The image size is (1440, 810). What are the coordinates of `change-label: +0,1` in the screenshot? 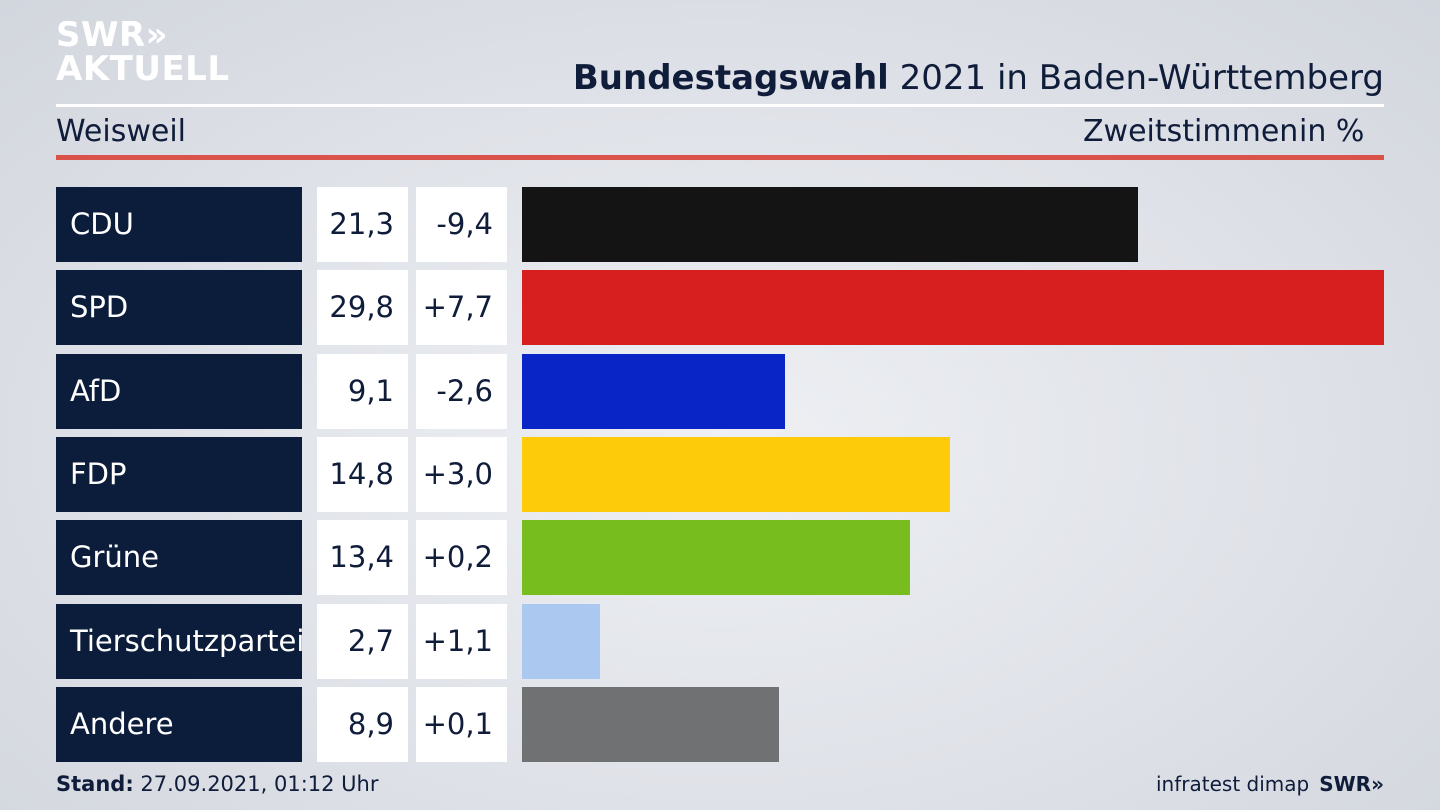 It's located at (461, 724).